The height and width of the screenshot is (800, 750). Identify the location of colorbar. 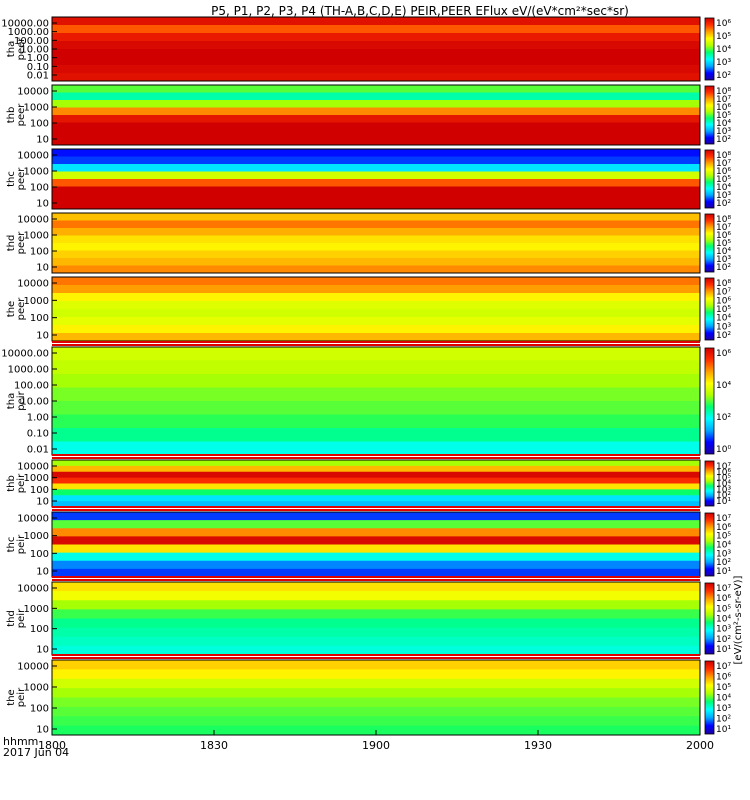
(709, 243).